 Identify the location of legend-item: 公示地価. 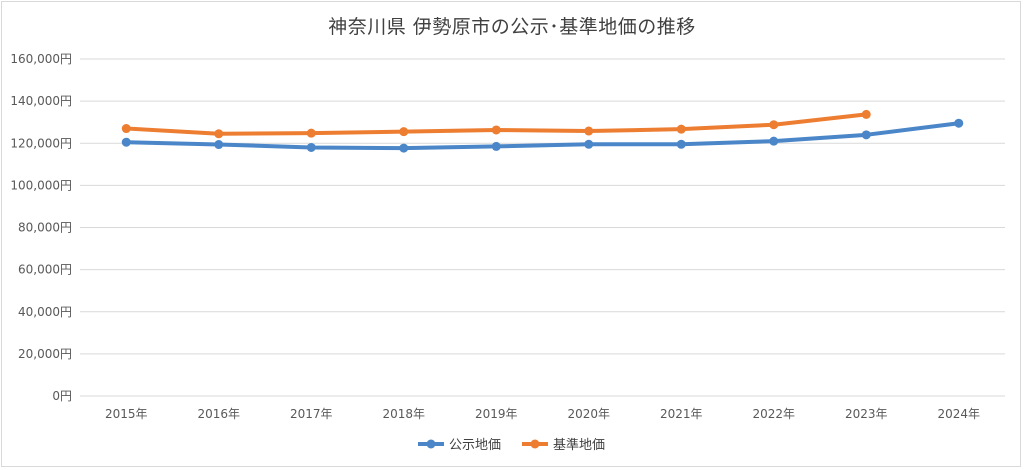
(459, 445).